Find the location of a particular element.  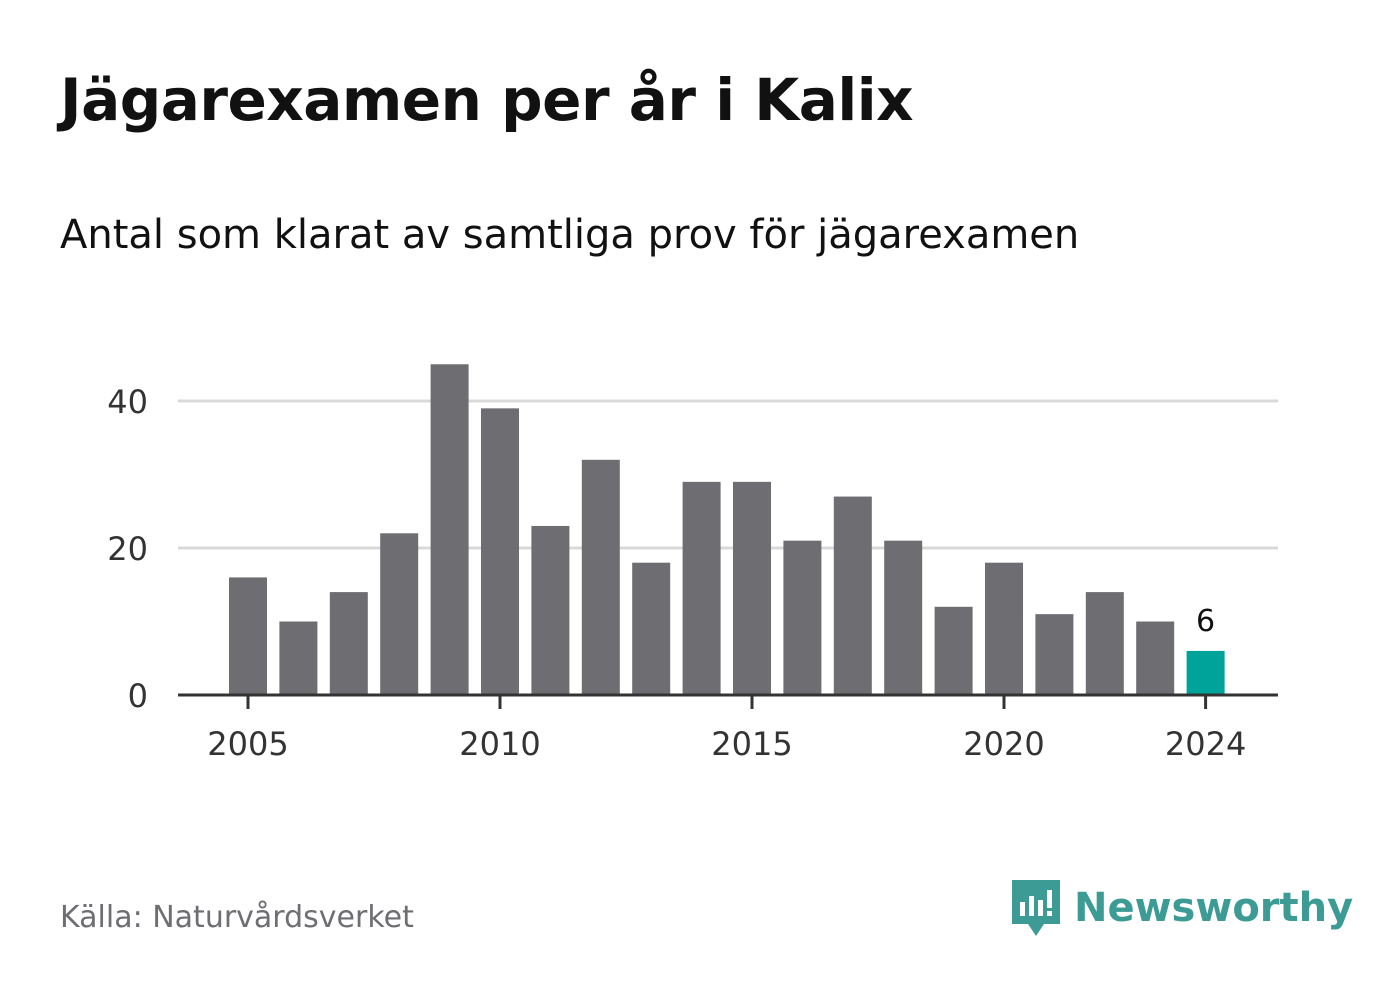

bar-2016 is located at coordinates (802, 617).